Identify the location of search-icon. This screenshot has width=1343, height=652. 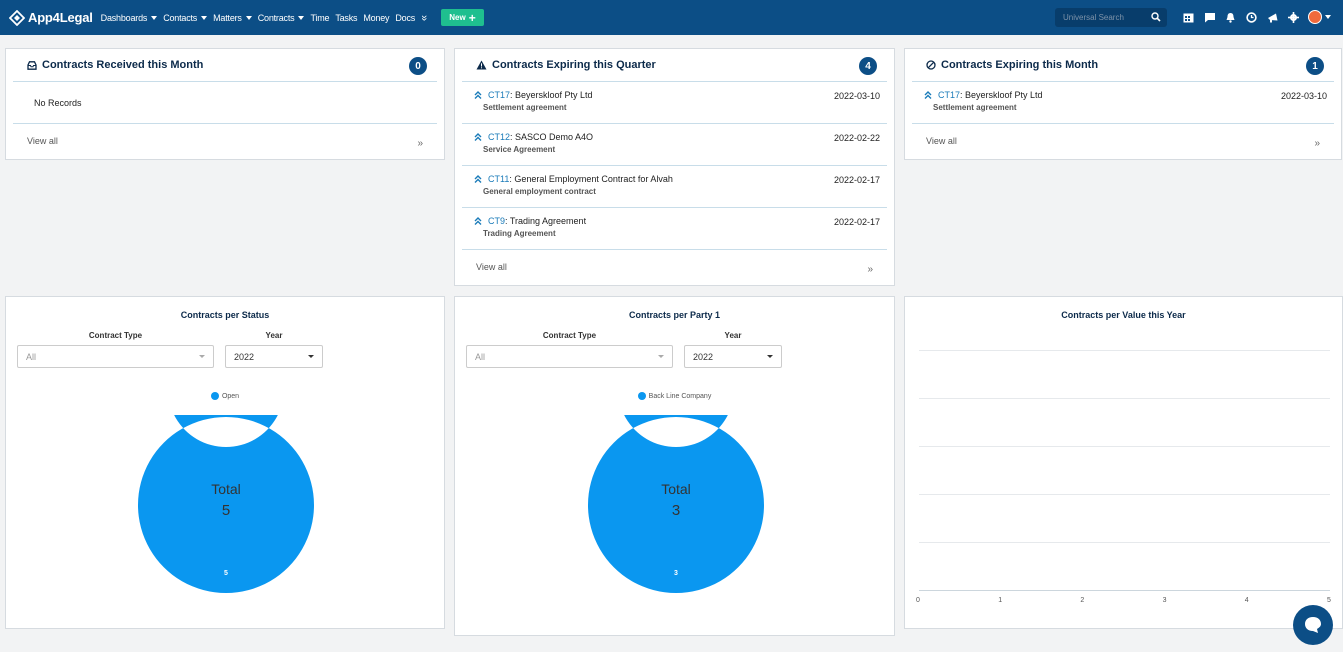
(1156, 17).